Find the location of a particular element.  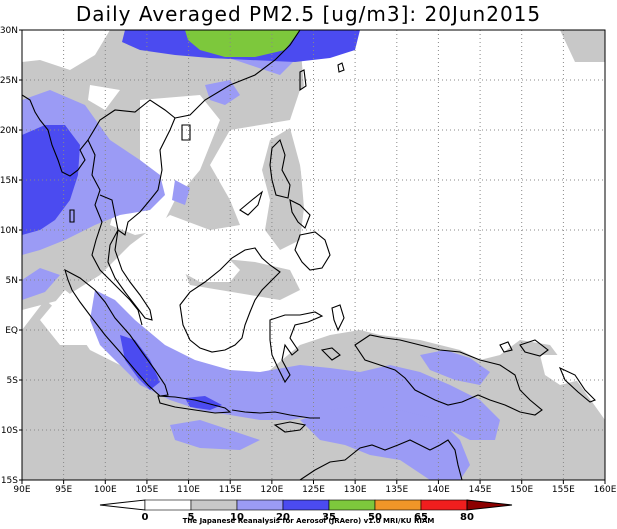

colorbar-level-label: 80 is located at coordinates (467, 517).